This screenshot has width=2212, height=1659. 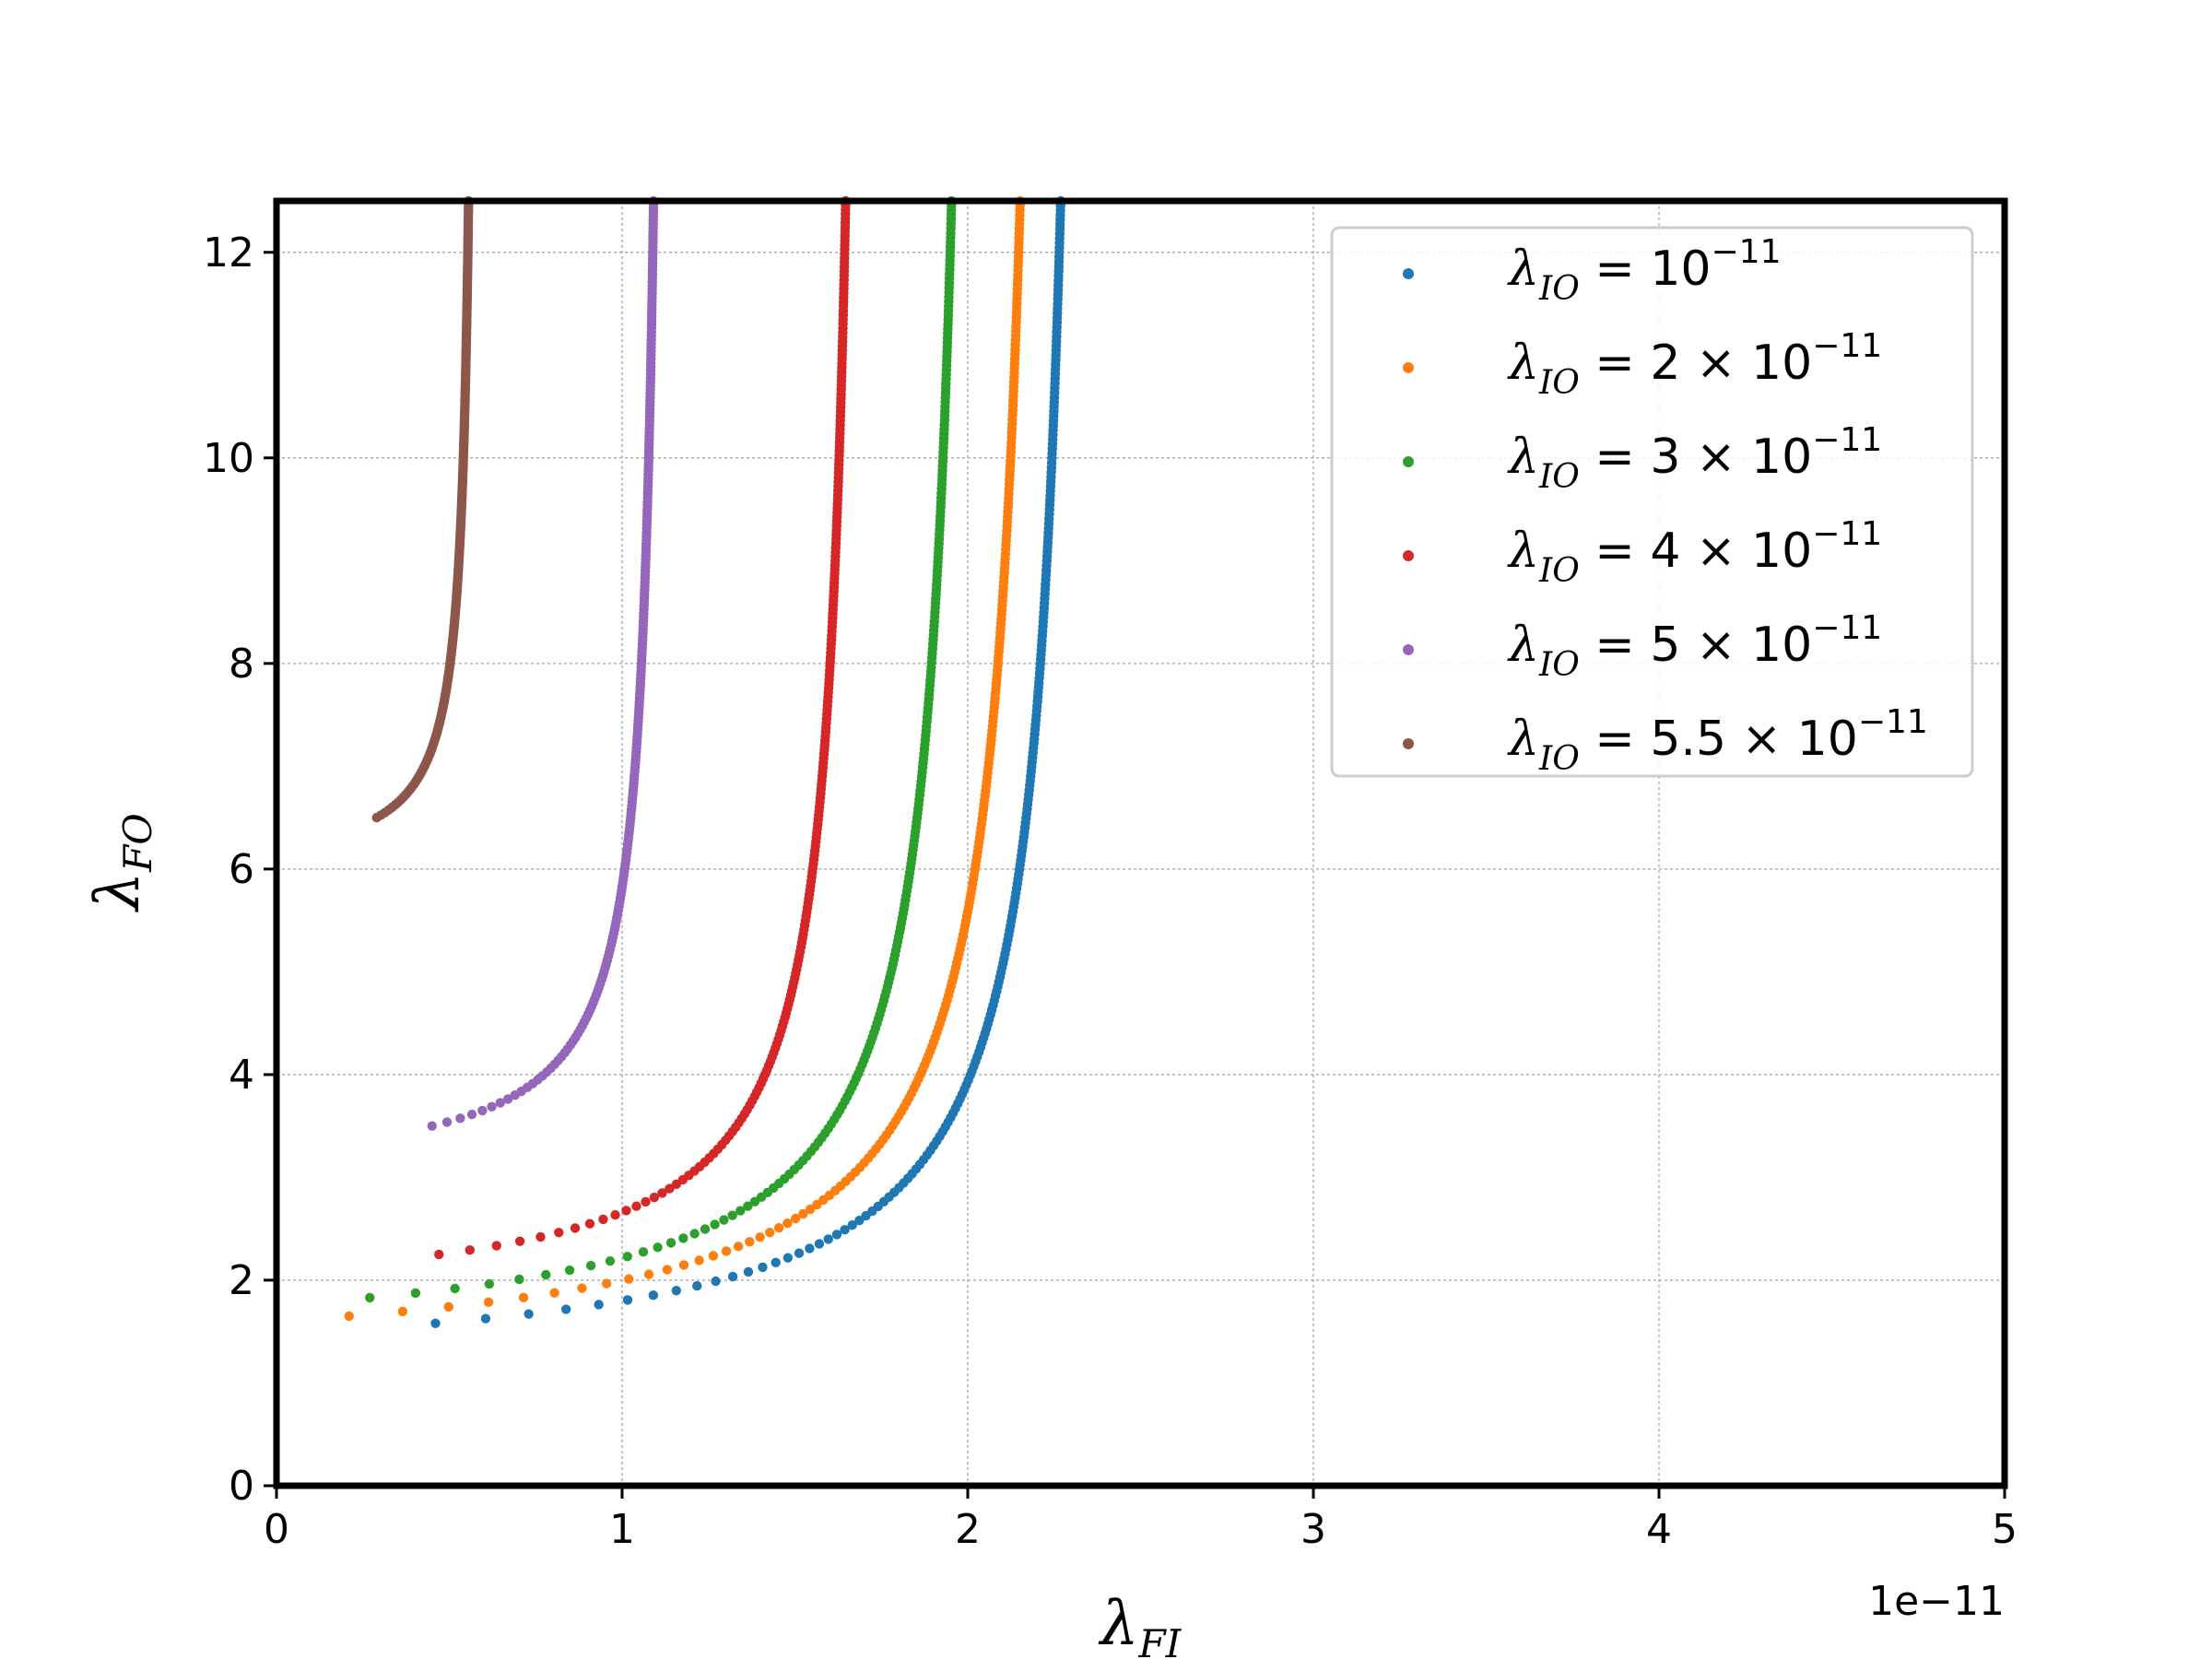 What do you see at coordinates (228, 252) in the screenshot?
I see `y-tick-label: 12` at bounding box center [228, 252].